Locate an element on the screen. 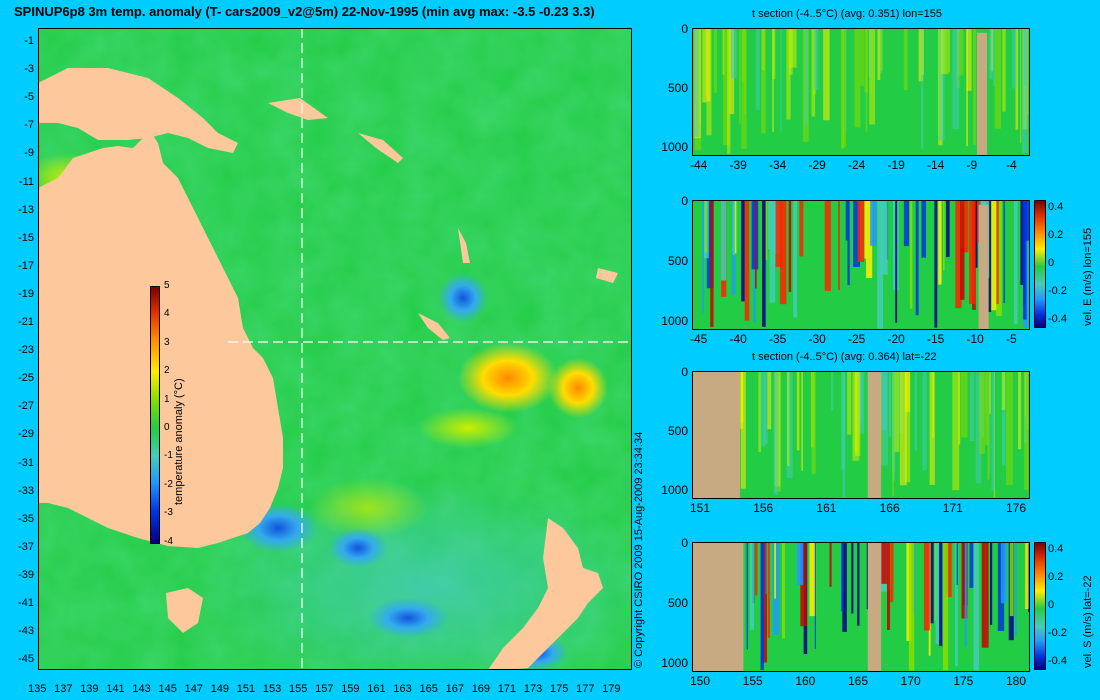 This screenshot has width=1100, height=700. australia-land is located at coordinates (160, 338).